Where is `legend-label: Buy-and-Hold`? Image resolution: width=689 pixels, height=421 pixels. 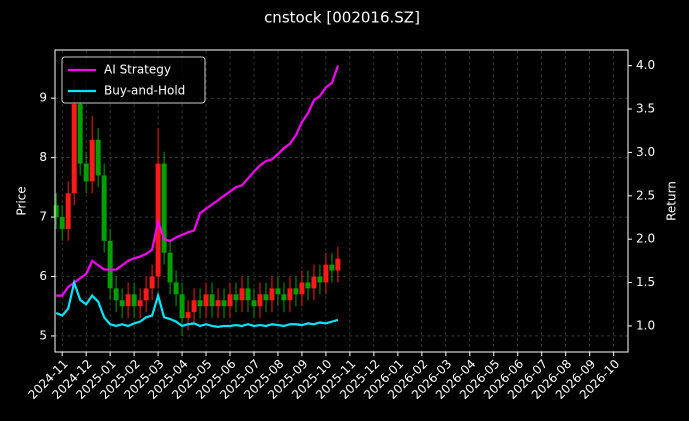
legend-label: Buy-and-Hold is located at coordinates (144, 91).